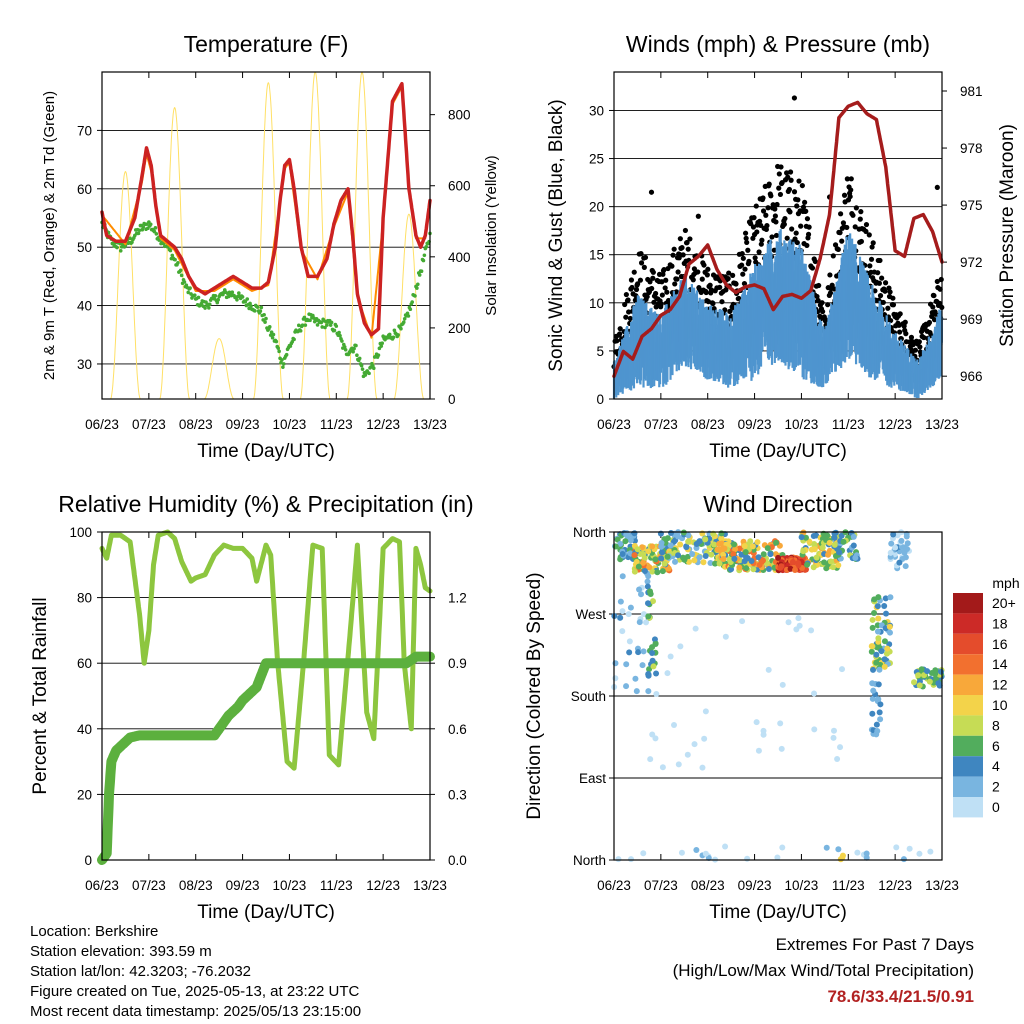 The width and height of the screenshot is (1024, 1024). What do you see at coordinates (968, 705) in the screenshot?
I see `legend-swatch` at bounding box center [968, 705].